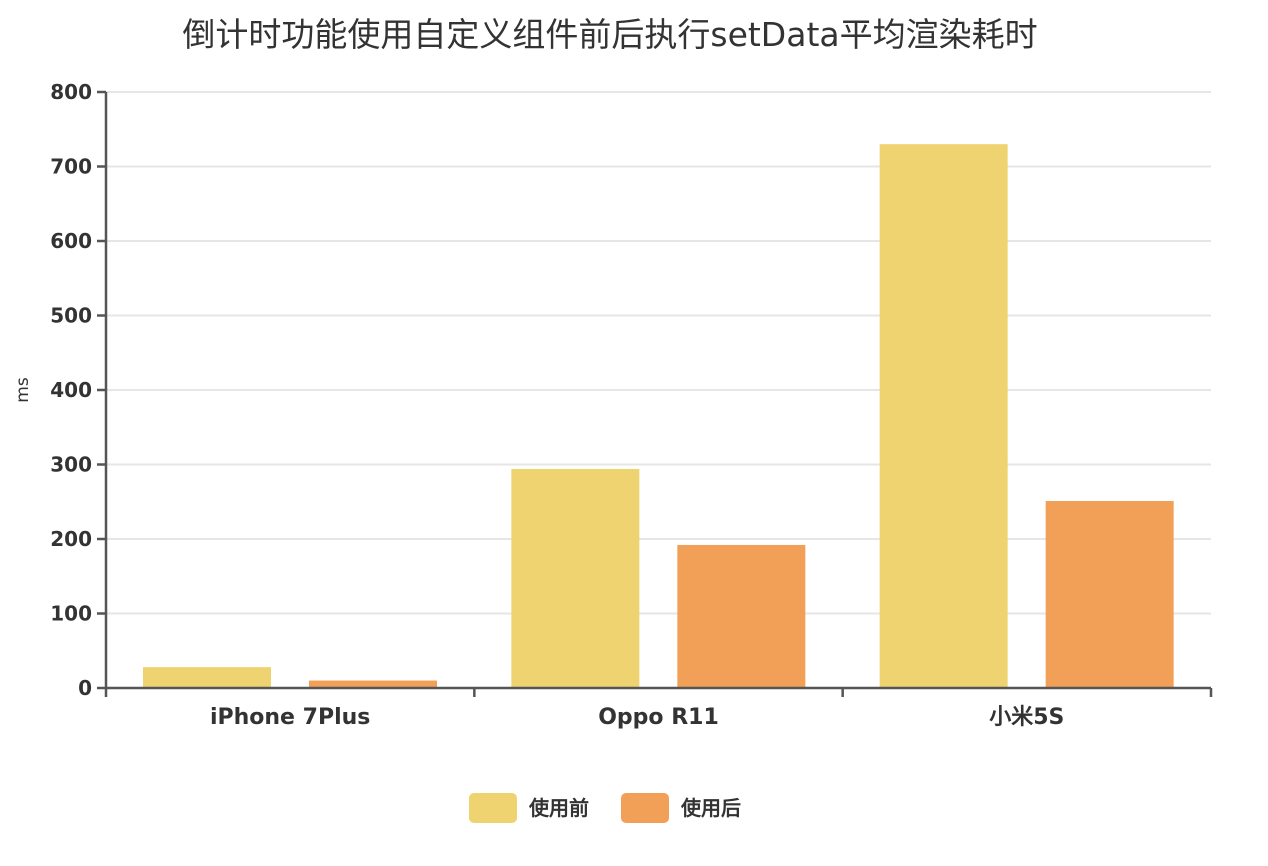 The image size is (1268, 866). I want to click on legend-label: 使用前, so click(558, 808).